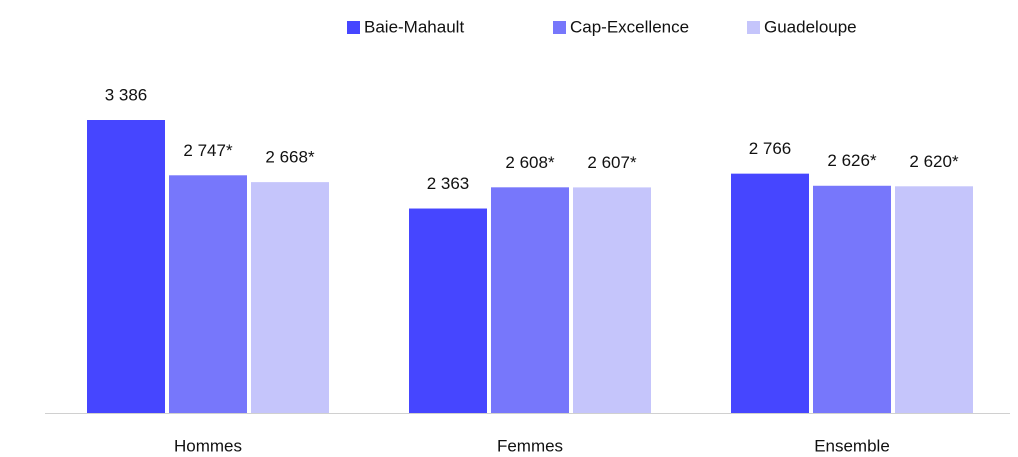 The image size is (1018, 457). I want to click on value-label: 2 363, so click(448, 183).